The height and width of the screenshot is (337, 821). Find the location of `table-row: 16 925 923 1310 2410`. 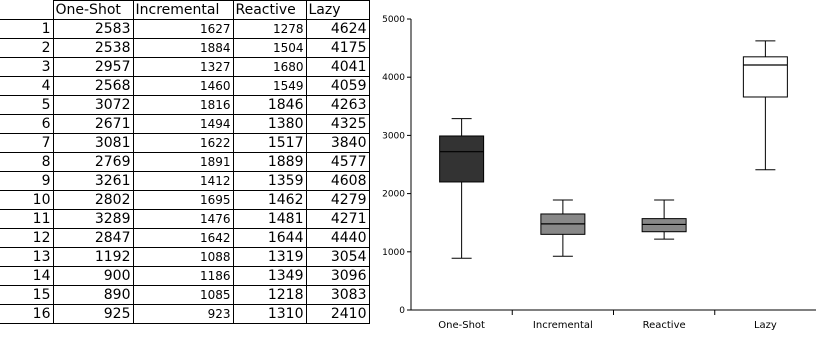

table-row: 16 925 923 1310 2410 is located at coordinates (185, 314).